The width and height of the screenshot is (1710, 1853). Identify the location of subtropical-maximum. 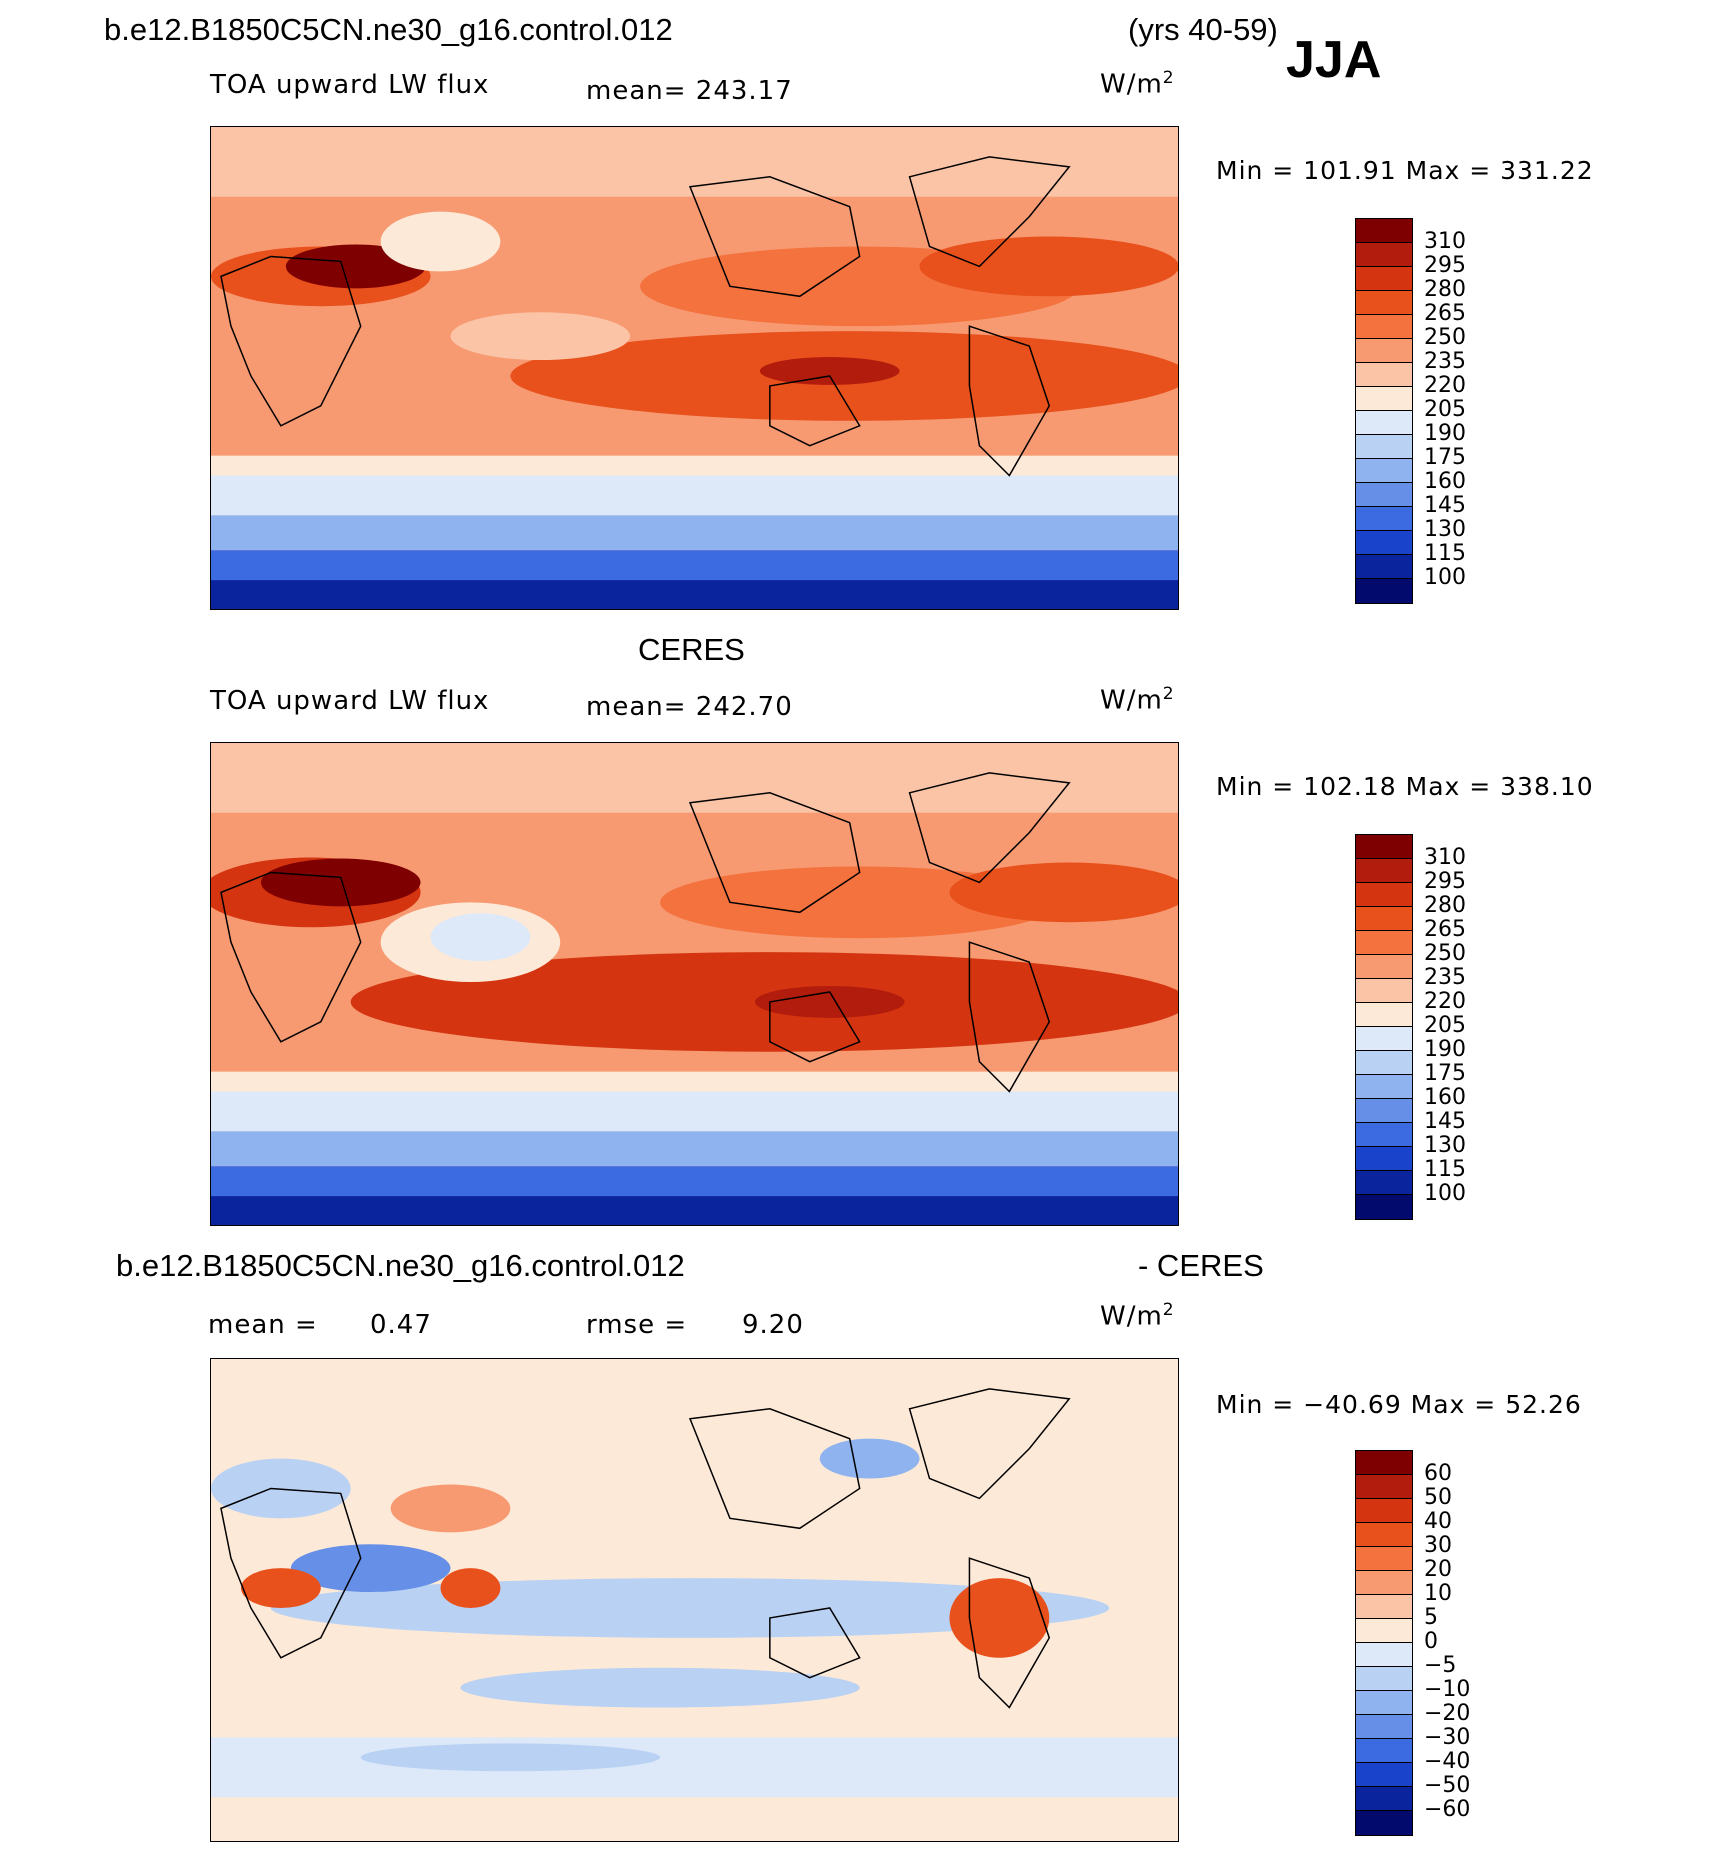
(829, 1001).